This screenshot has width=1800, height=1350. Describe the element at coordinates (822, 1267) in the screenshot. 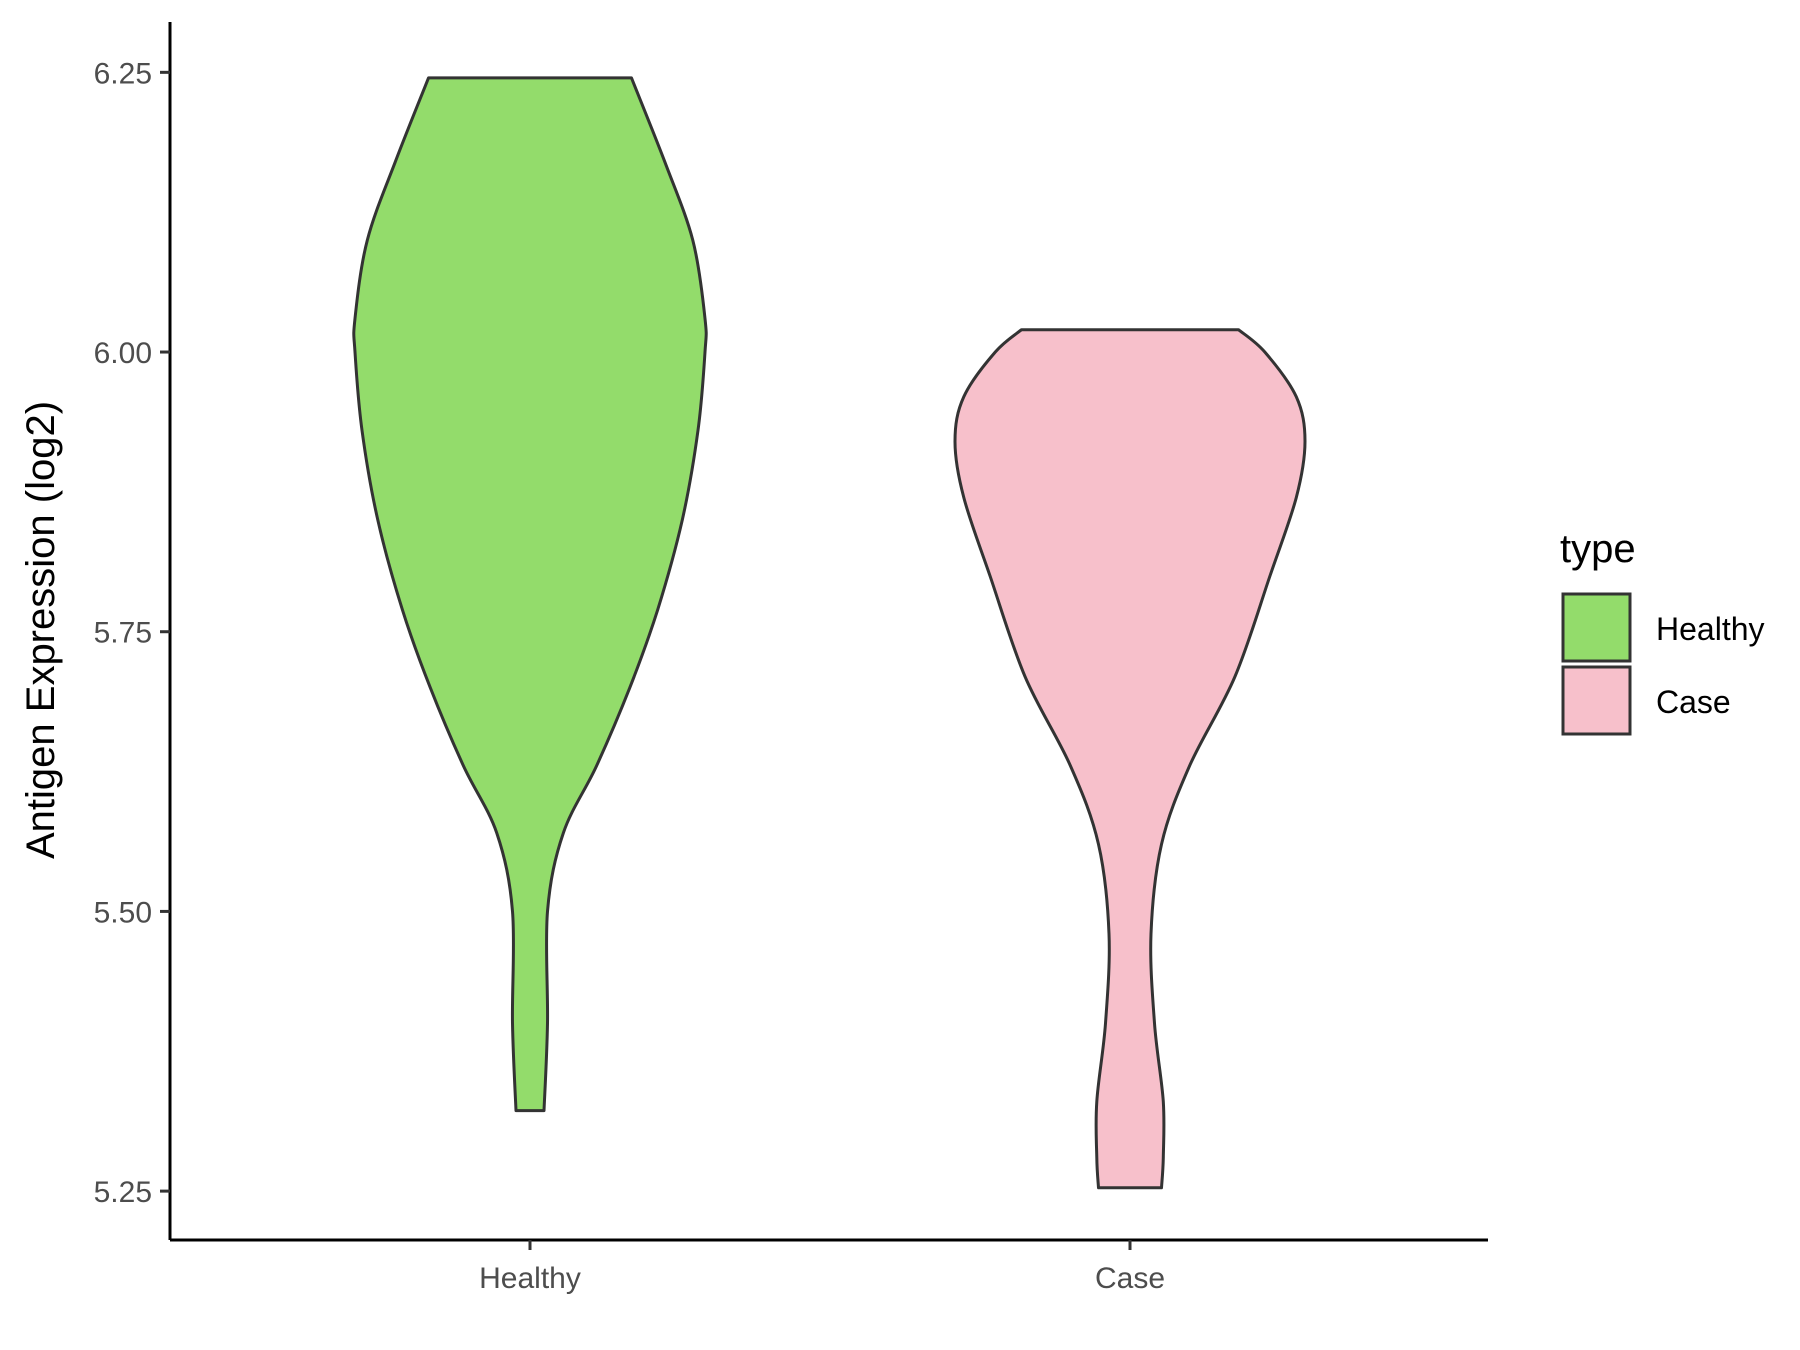

I see `x-axis-ticks: Healthy Case` at that location.